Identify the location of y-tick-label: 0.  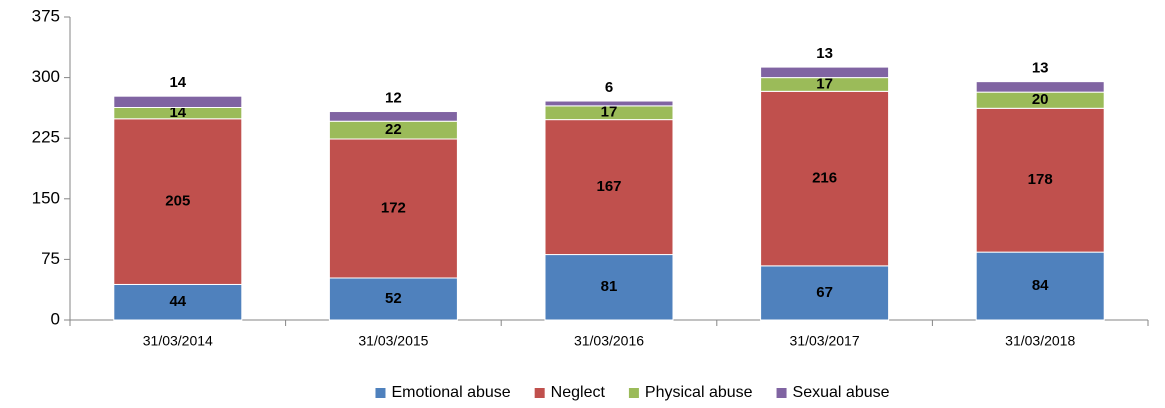
(55, 318).